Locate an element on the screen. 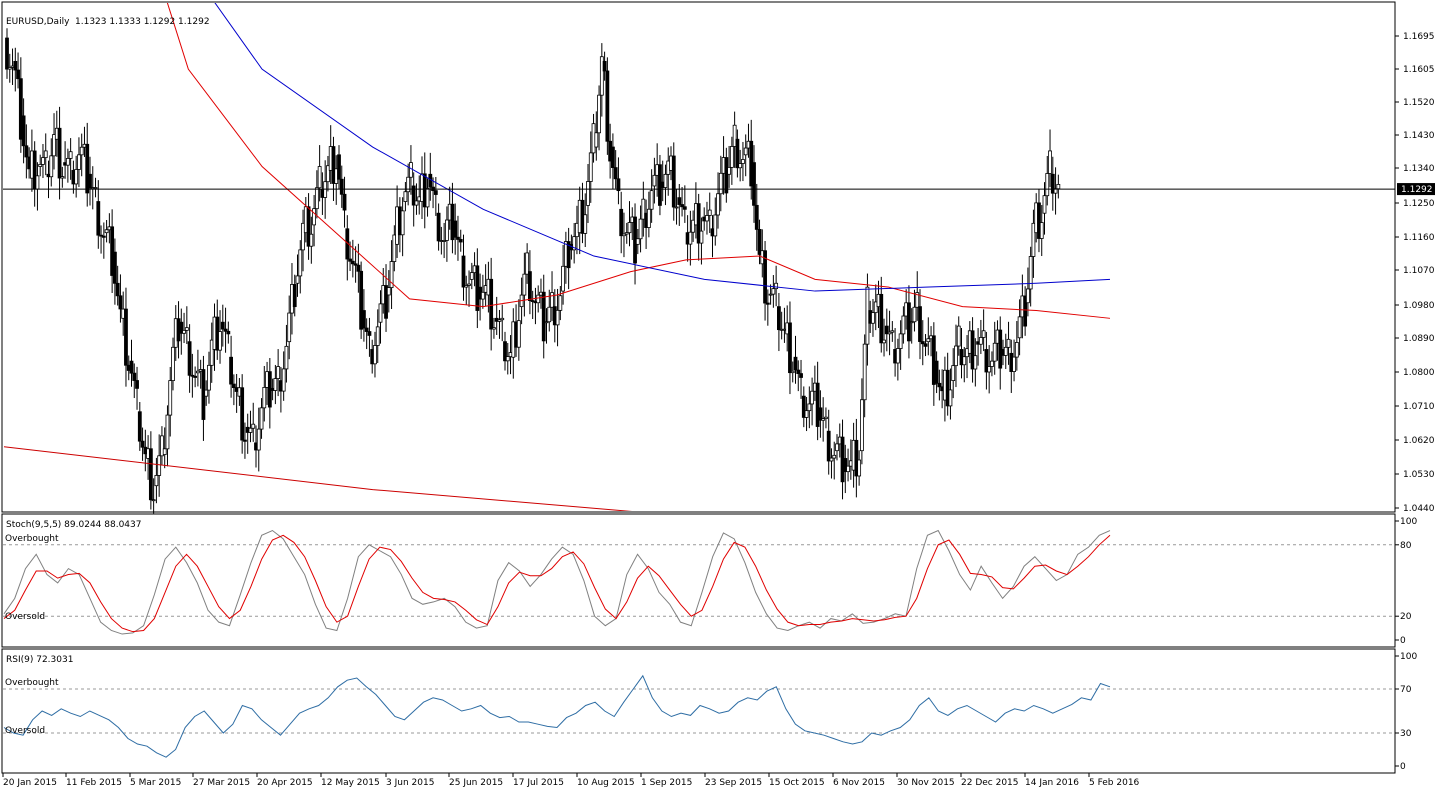  date-tick-label: 12 May 2015 is located at coordinates (350, 783).